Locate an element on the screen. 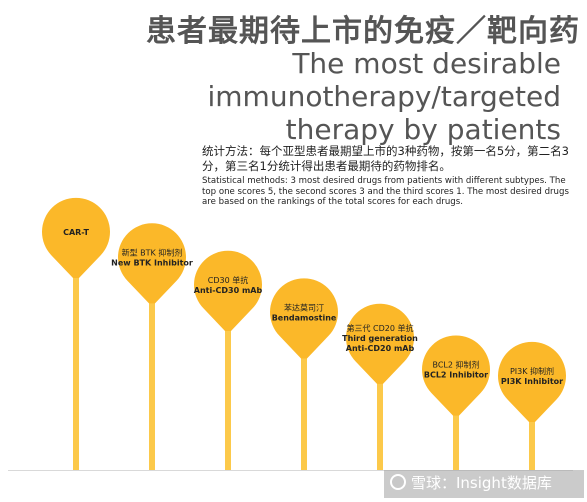 The height and width of the screenshot is (502, 587). baseline is located at coordinates (290, 470).